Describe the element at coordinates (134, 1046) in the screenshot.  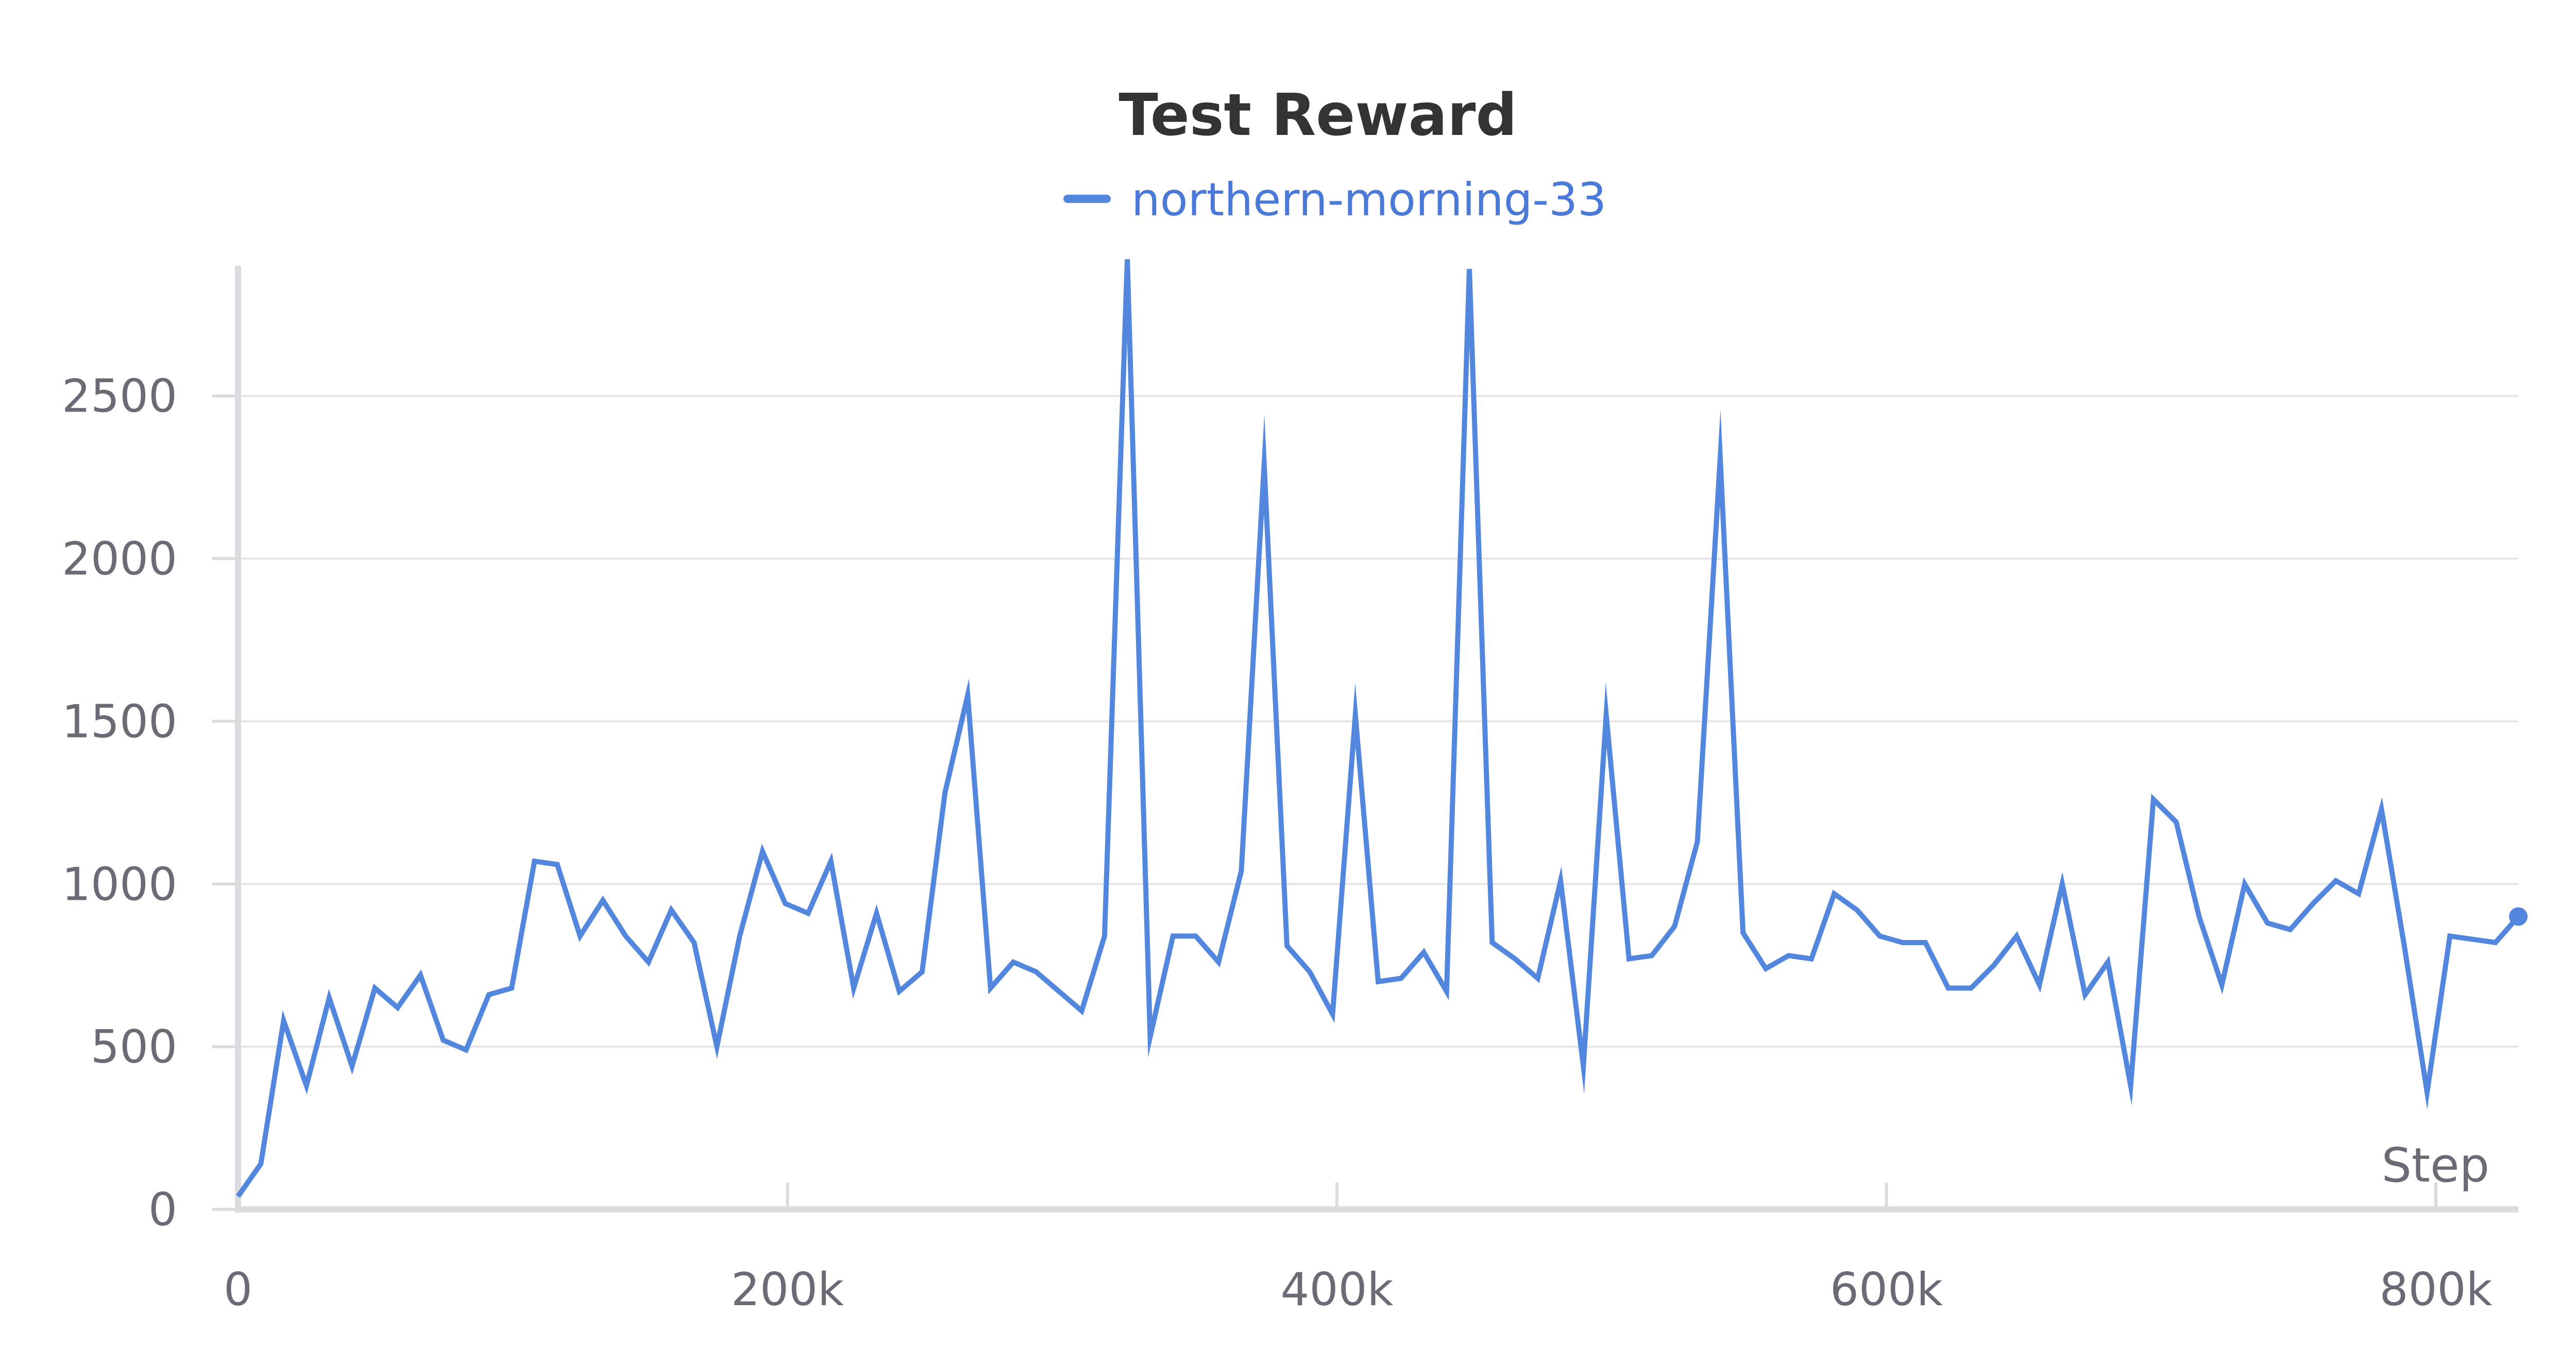
I see `y-tick-label: 500` at that location.